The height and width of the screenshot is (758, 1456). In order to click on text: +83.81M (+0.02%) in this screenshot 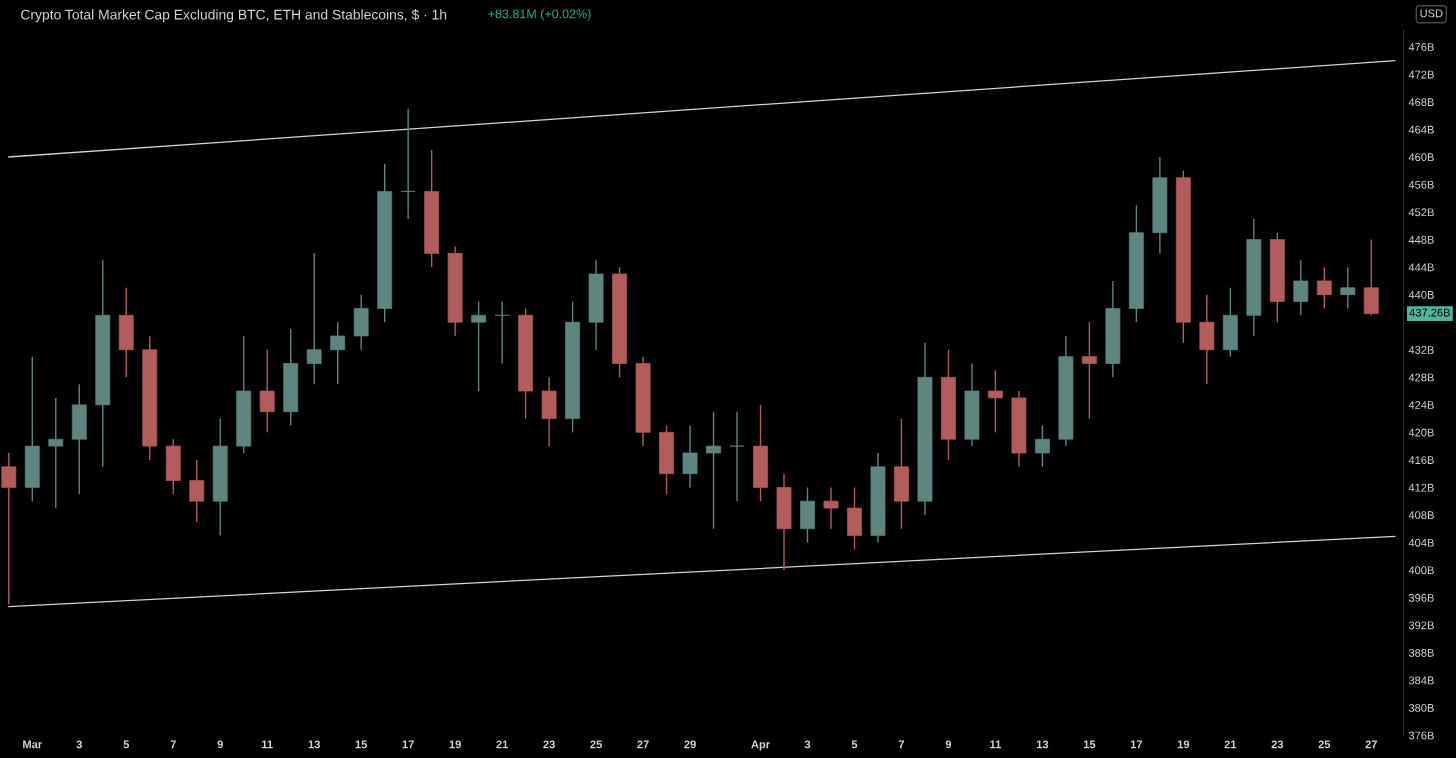, I will do `click(539, 15)`.